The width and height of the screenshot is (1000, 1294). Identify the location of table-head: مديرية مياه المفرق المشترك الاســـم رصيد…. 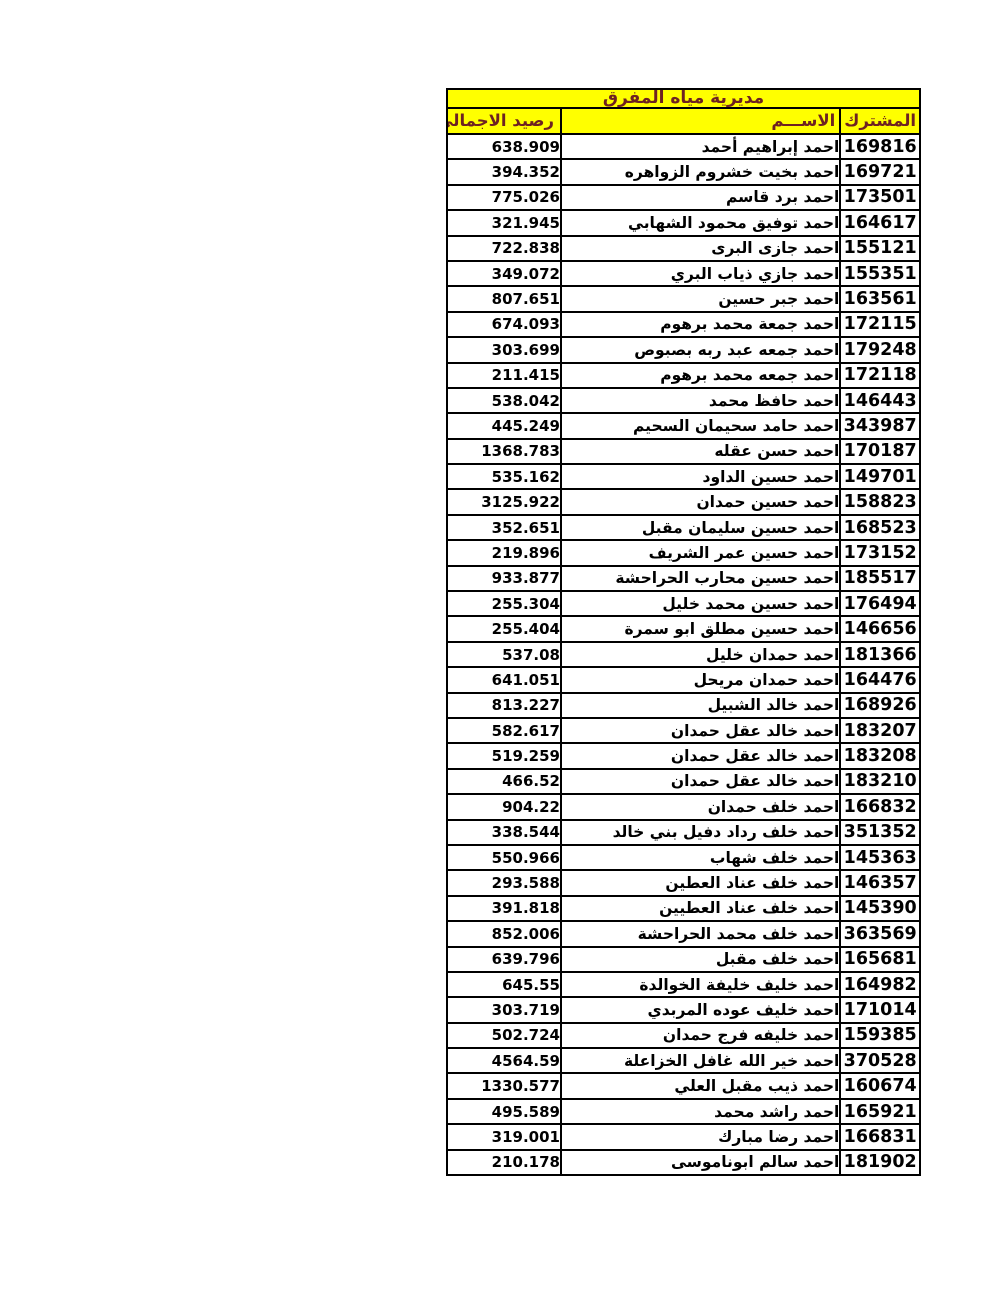
(683, 111).